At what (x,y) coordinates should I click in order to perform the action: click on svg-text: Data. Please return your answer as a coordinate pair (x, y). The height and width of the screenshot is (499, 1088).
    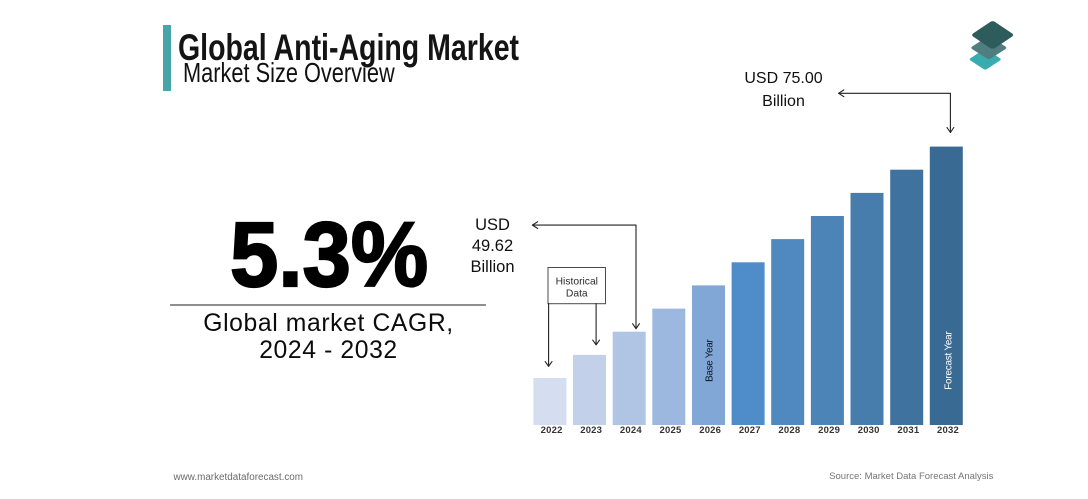
    Looking at the image, I should click on (577, 294).